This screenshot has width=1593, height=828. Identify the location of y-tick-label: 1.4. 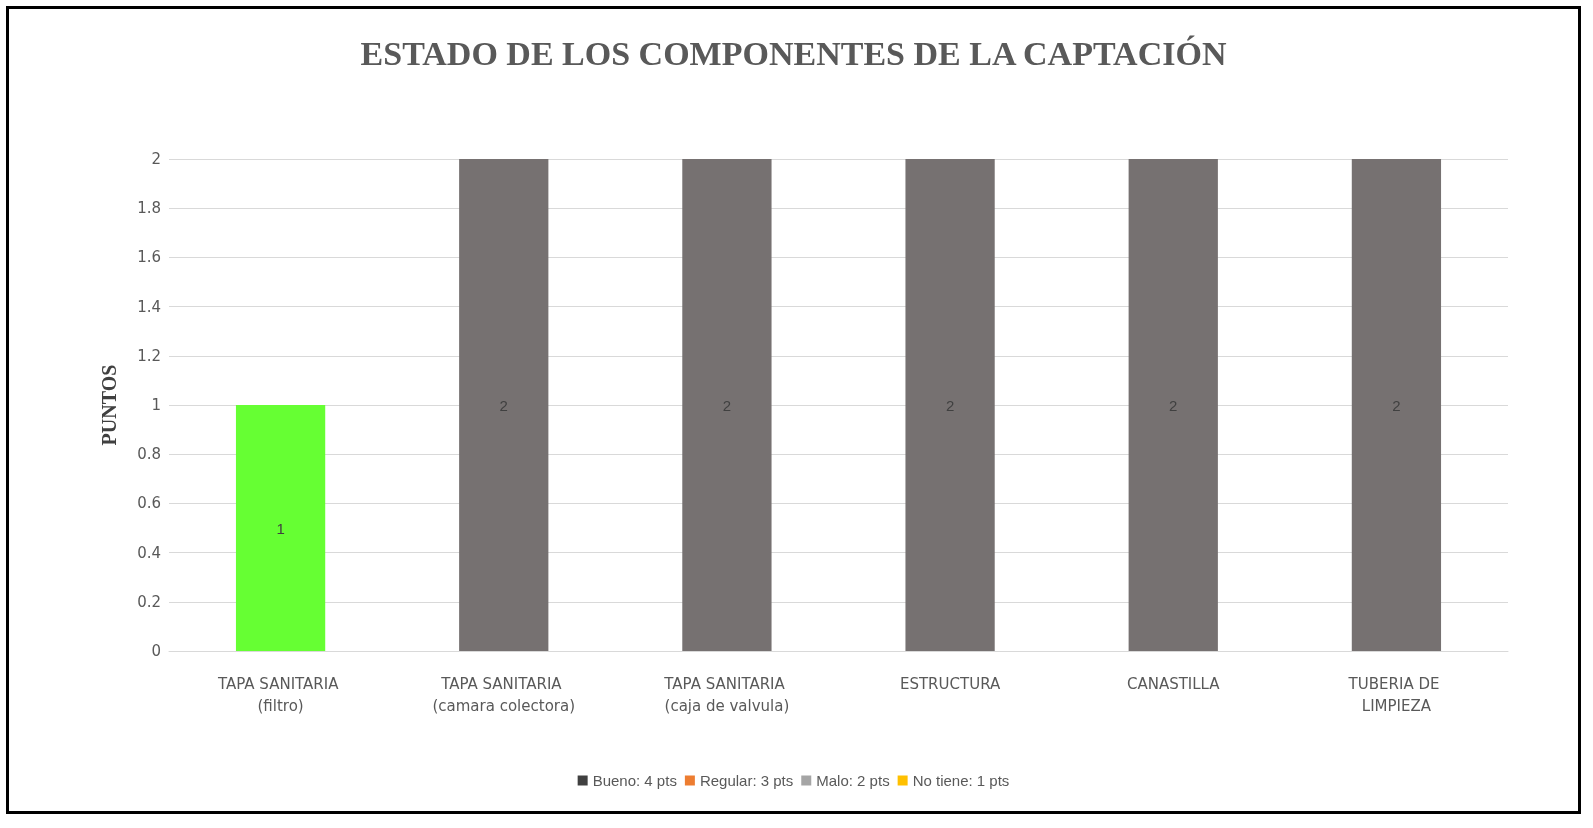
(149, 306).